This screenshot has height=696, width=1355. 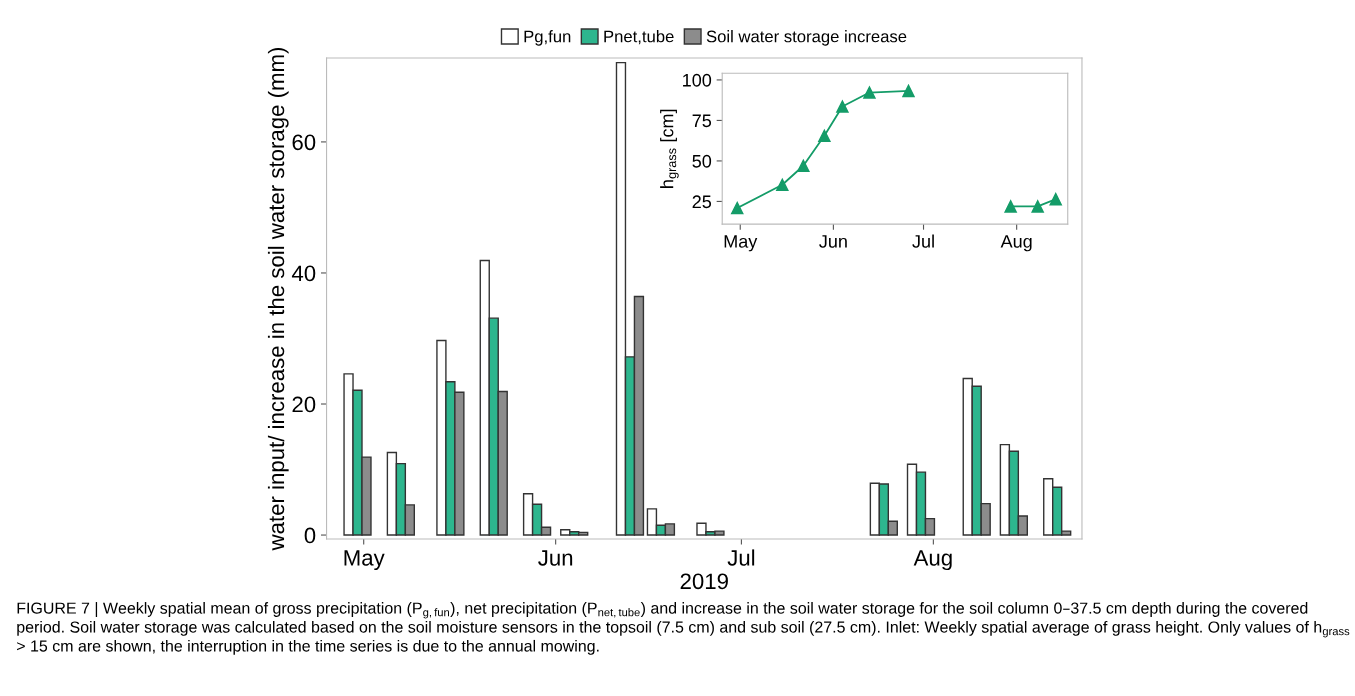 What do you see at coordinates (683, 628) in the screenshot?
I see `text: FIGURE 7 | Weekly spatial mean of gross precipitation (P$_{g,fun}$), net precipitation (P$_{net,tube}$) and increase in the soil water storage for the soil column 0–37.5 cm depth during the covered period. Soil water storage was calculated based on the soil moisture sensors in the topsoil (7.5 cm) and sub soil (27.5 cm). Inlet: Weekly spatial average of grass height. Only values of h$_{grass}$ > 15 cm are shown, the interruption in the time series is due to the annual mowing.` at bounding box center [683, 628].